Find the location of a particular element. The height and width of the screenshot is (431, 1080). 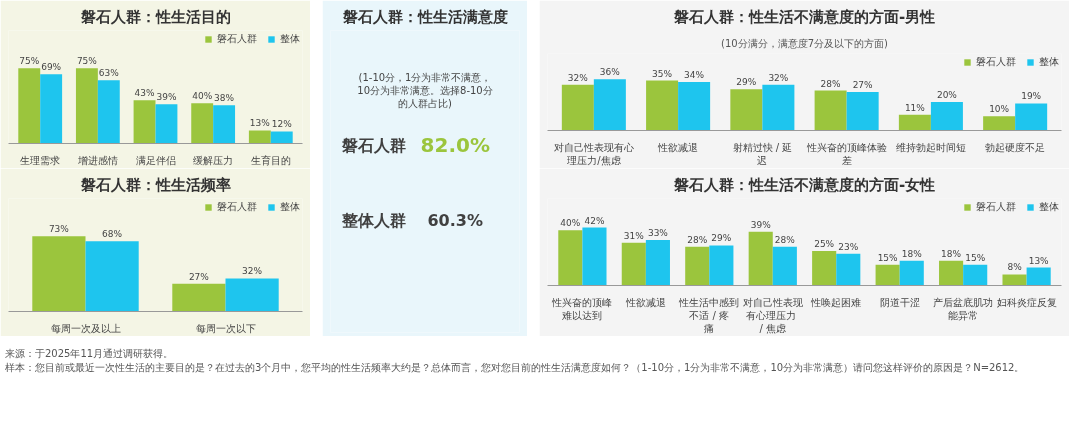

chart-title: 磐石人群：性生活不满意度的方面-男性 is located at coordinates (804, 16).